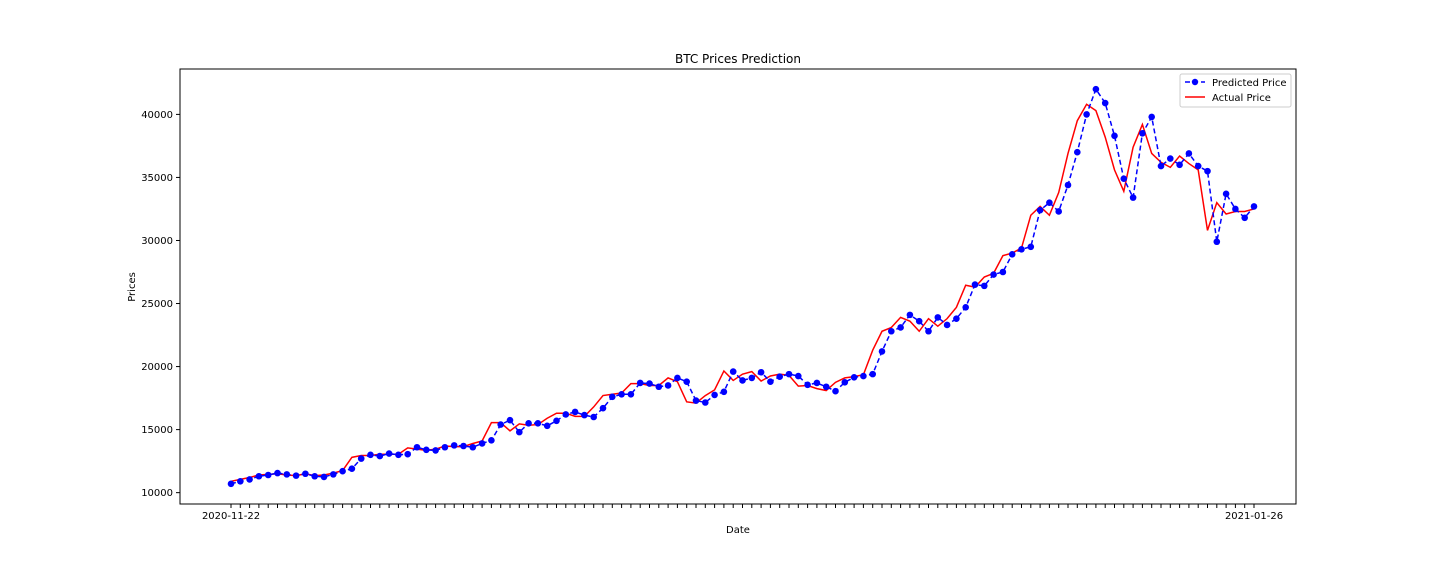  I want to click on legend-box, so click(1235, 90).